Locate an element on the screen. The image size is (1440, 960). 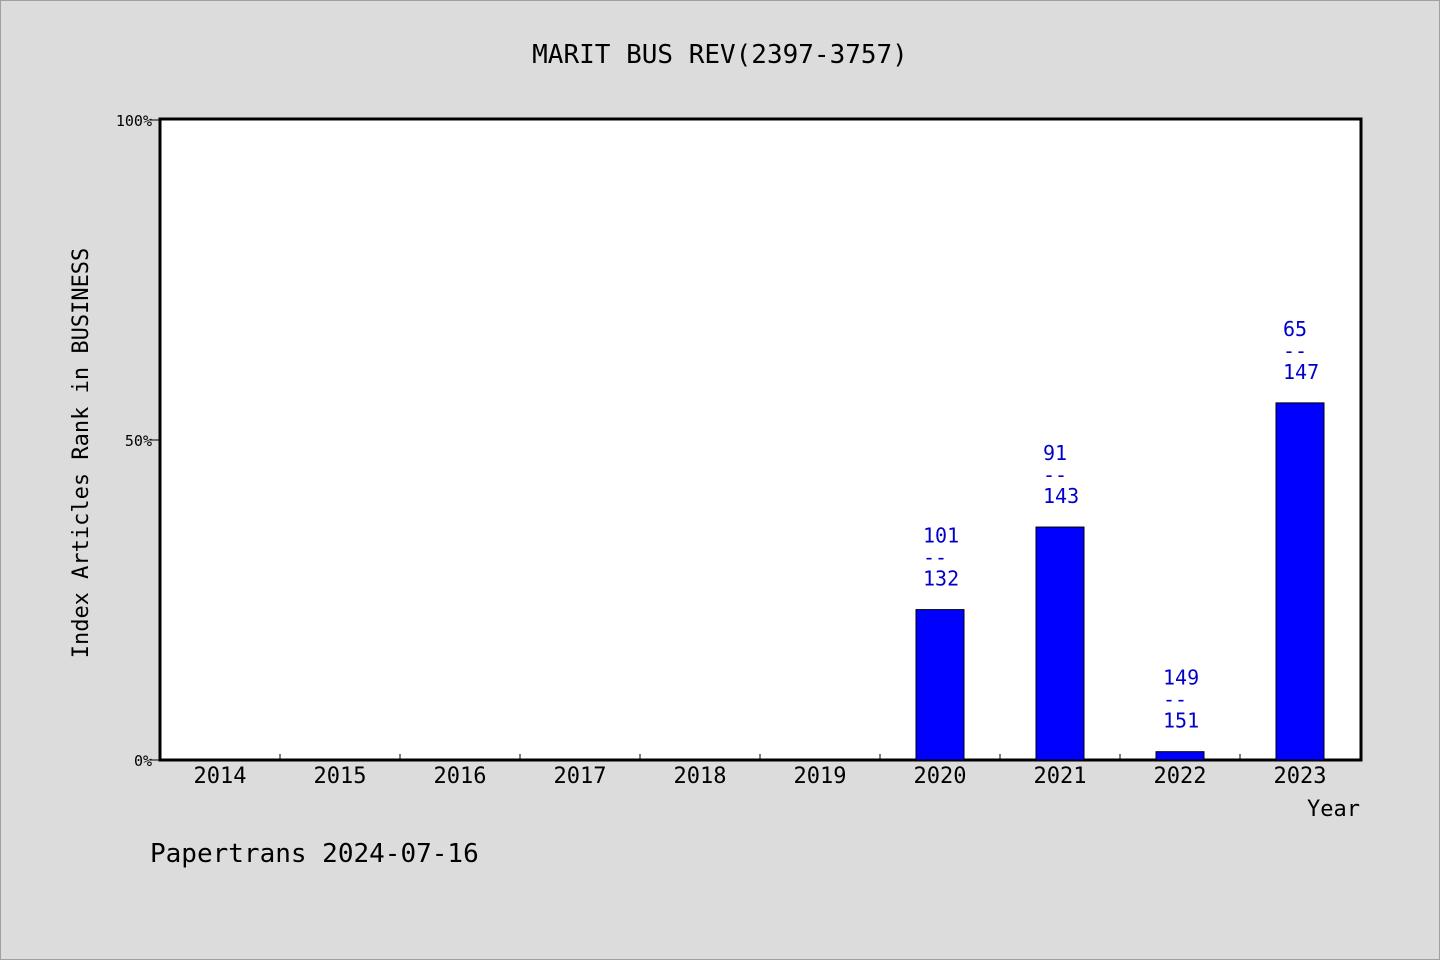
bar-2021 is located at coordinates (1060, 643).